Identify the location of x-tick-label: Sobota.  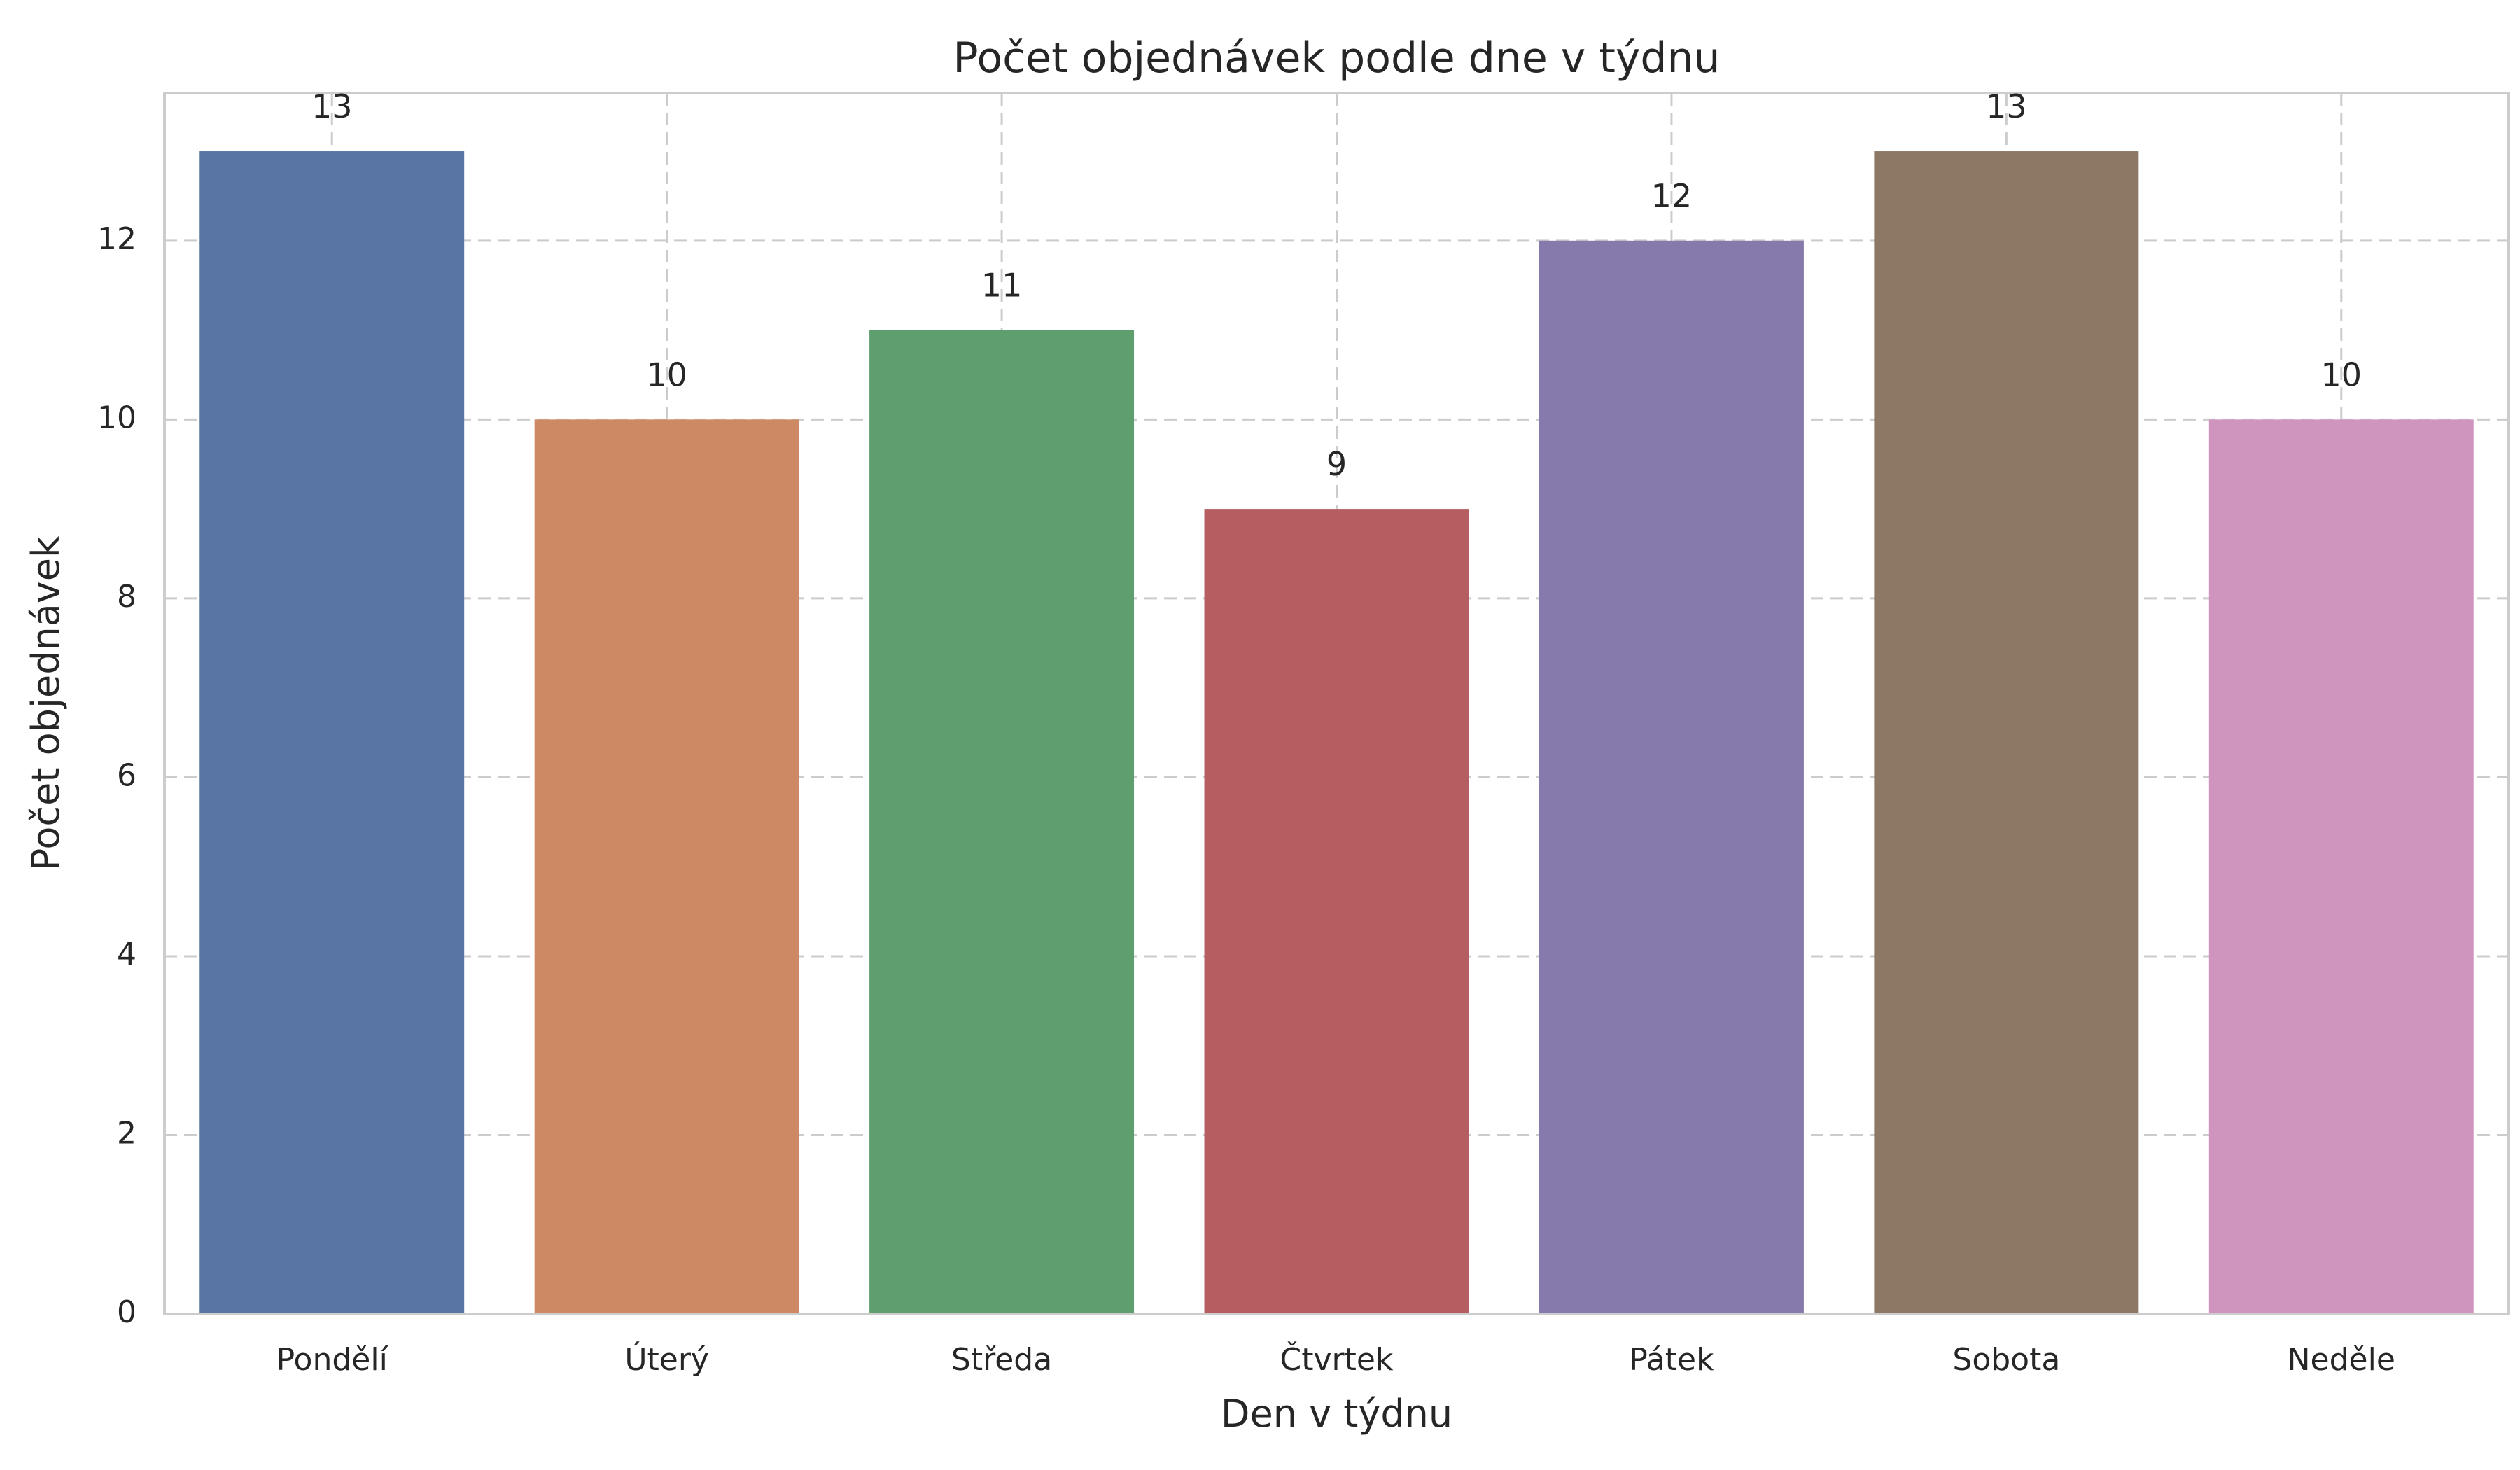
(2006, 1360).